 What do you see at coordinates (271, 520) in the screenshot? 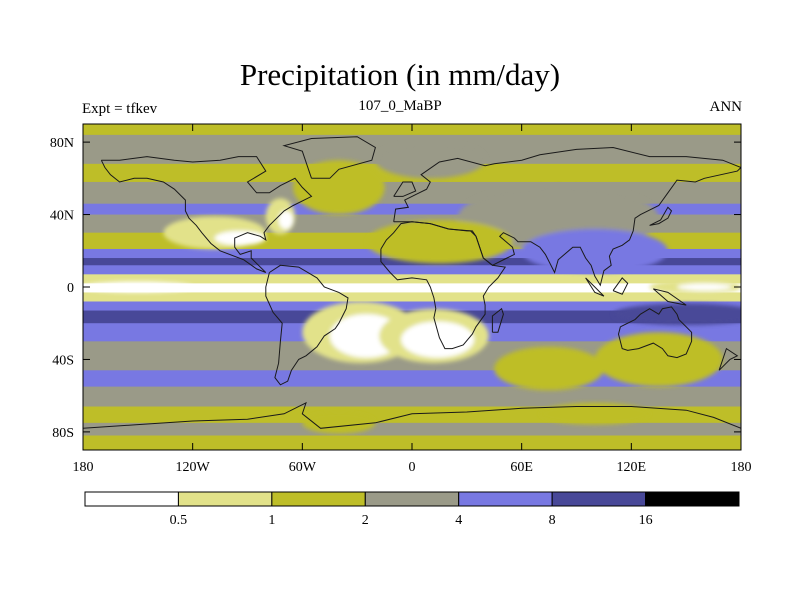
I see `colorbar-label-1: 1` at bounding box center [271, 520].